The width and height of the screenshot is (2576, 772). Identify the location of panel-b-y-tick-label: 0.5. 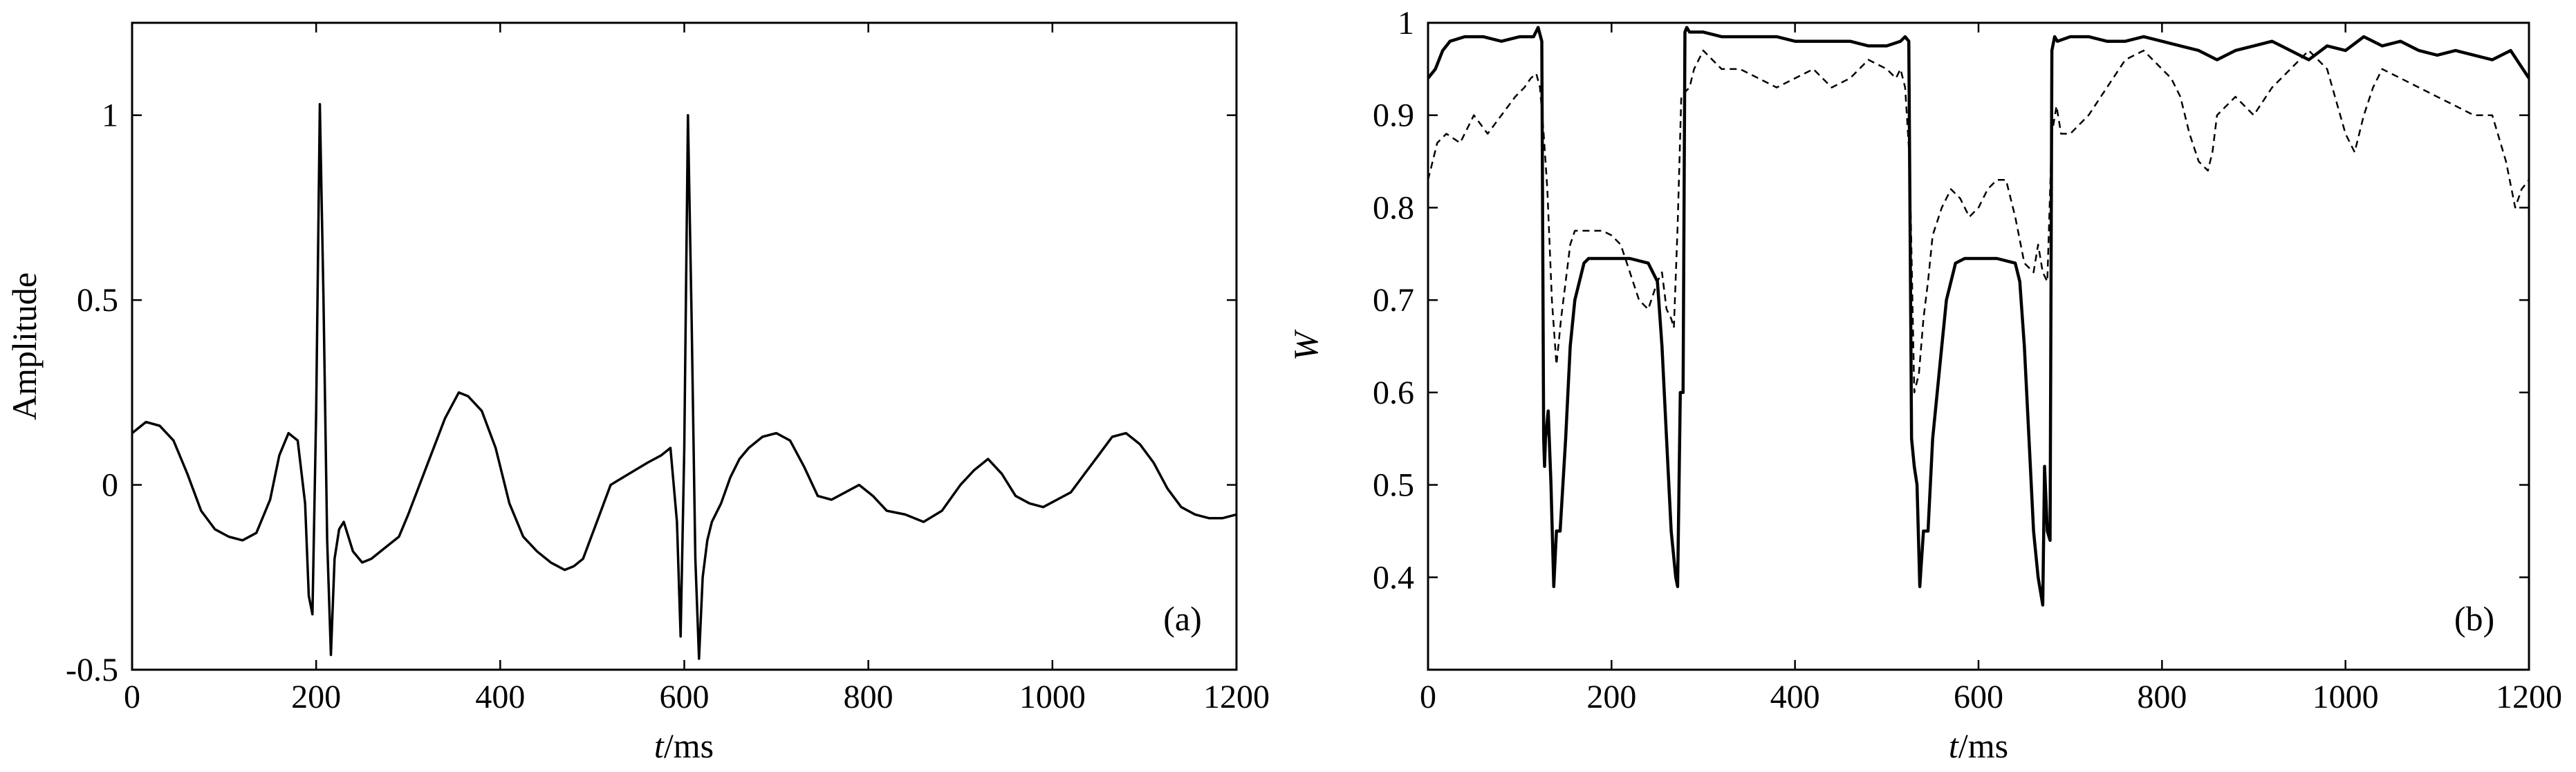
(1394, 486).